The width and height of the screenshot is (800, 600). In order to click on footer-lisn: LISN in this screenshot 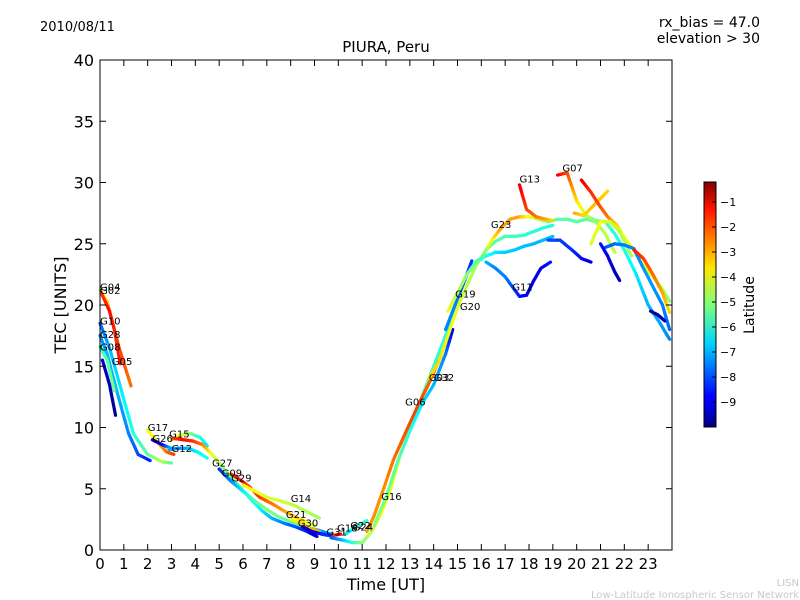, I will do `click(788, 583)`.